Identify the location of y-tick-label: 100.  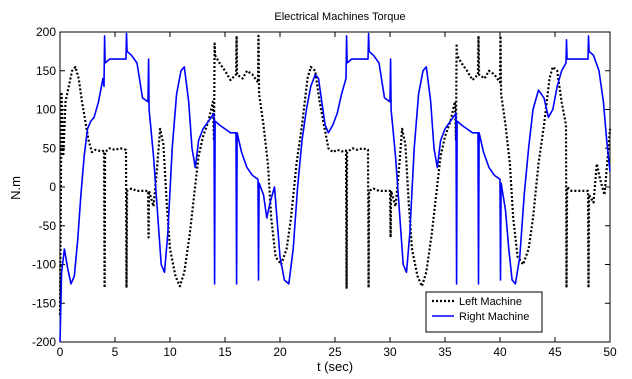
(46, 110).